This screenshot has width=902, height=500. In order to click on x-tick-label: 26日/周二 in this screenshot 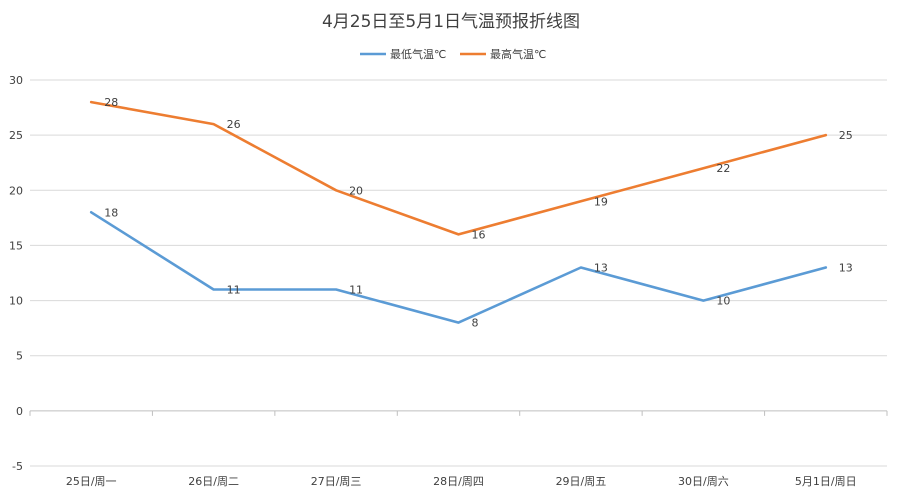, I will do `click(213, 481)`.